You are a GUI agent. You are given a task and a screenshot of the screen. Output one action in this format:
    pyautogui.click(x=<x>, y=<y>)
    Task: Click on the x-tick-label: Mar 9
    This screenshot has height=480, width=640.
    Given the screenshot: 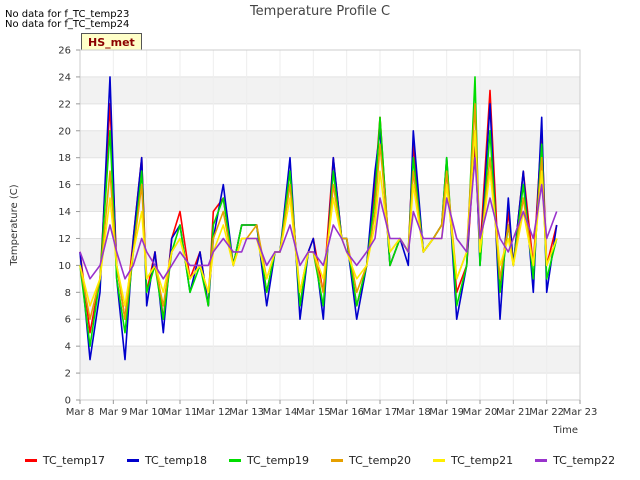 What is the action you would take?
    pyautogui.click(x=113, y=412)
    